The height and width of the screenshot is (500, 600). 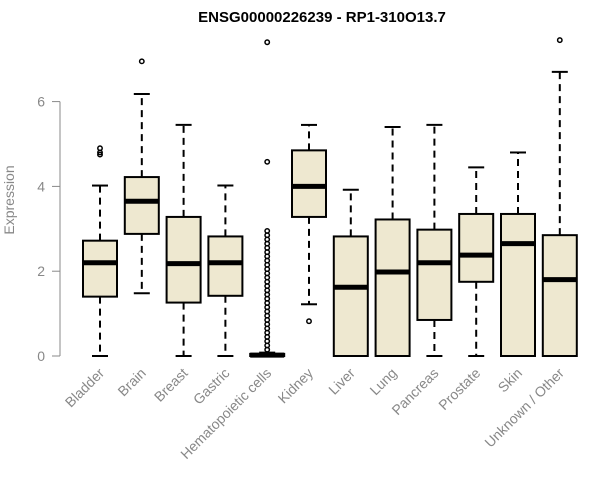 What do you see at coordinates (9, 199) in the screenshot?
I see `y-axis-label: Expression` at bounding box center [9, 199].